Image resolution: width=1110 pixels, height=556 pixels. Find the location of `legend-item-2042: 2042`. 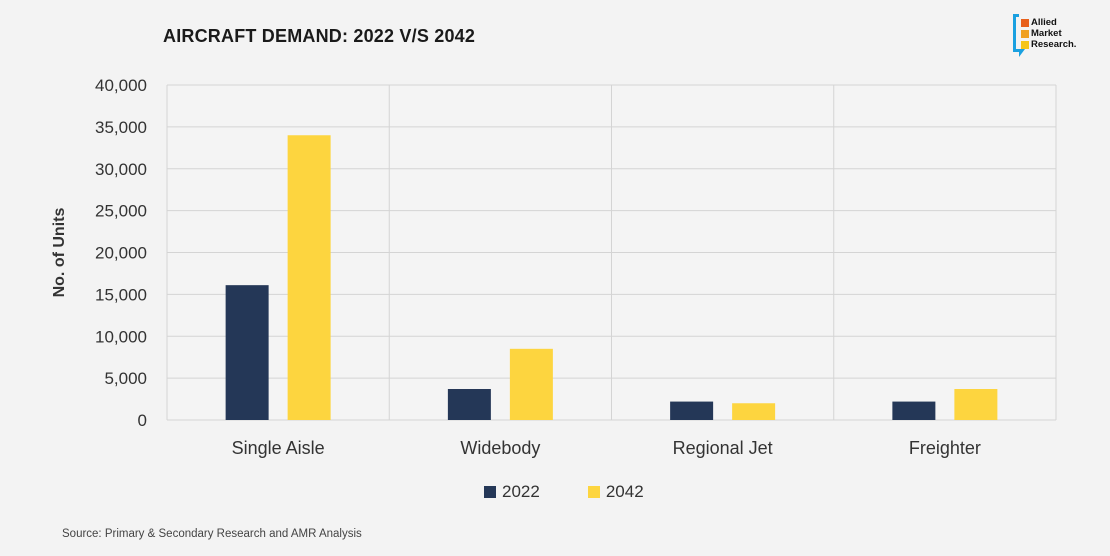

legend-item-2042: 2042 is located at coordinates (615, 492).